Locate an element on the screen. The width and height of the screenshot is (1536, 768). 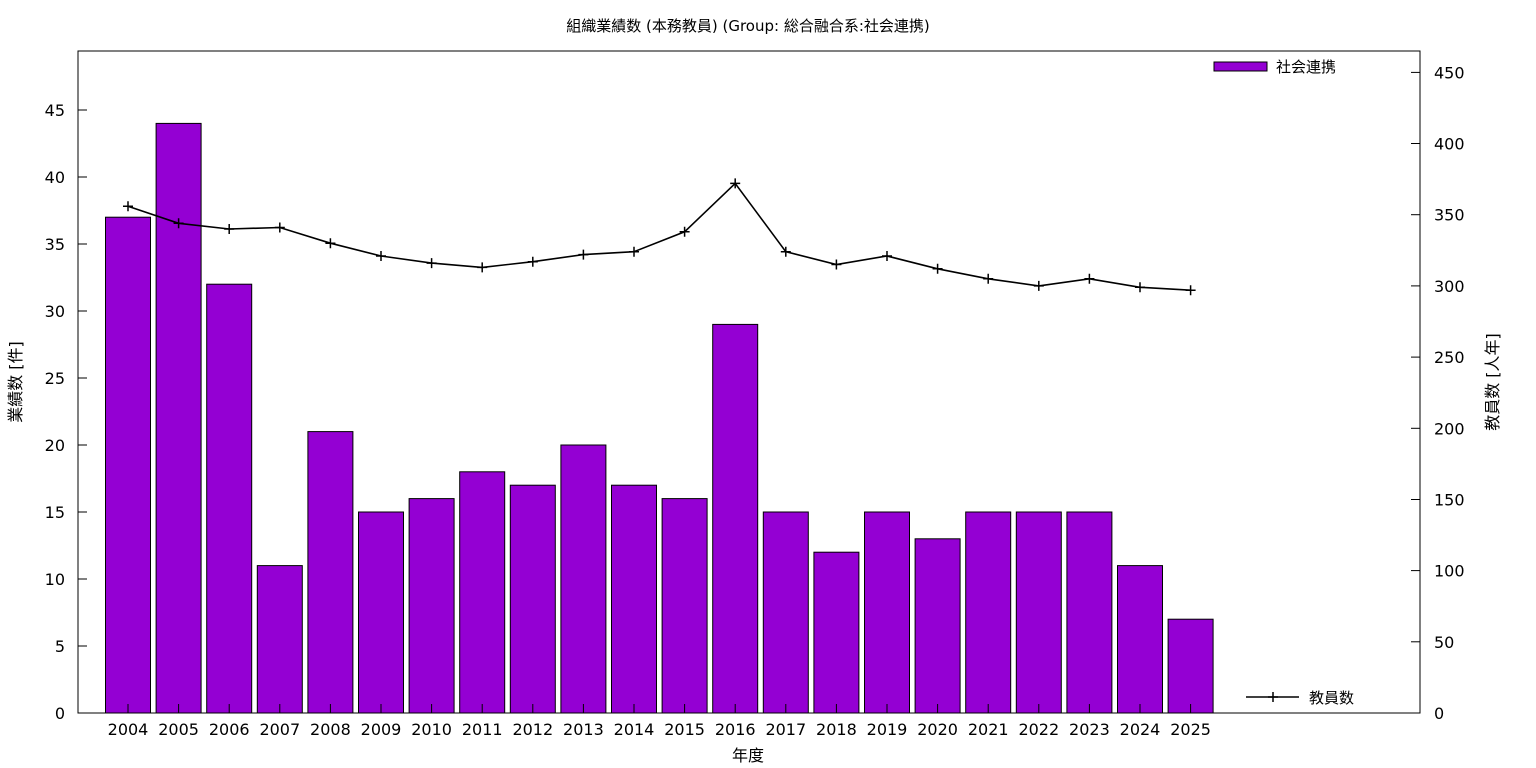
bar-2005 is located at coordinates (178, 418).